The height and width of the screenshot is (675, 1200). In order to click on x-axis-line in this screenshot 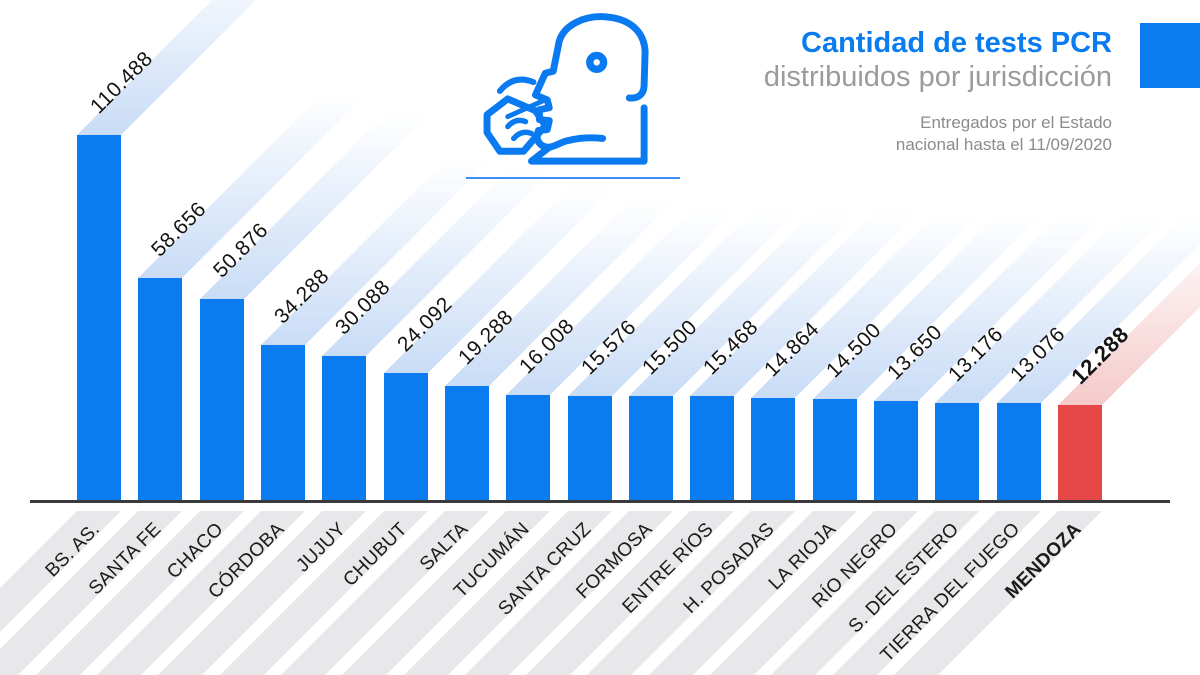, I will do `click(600, 501)`.